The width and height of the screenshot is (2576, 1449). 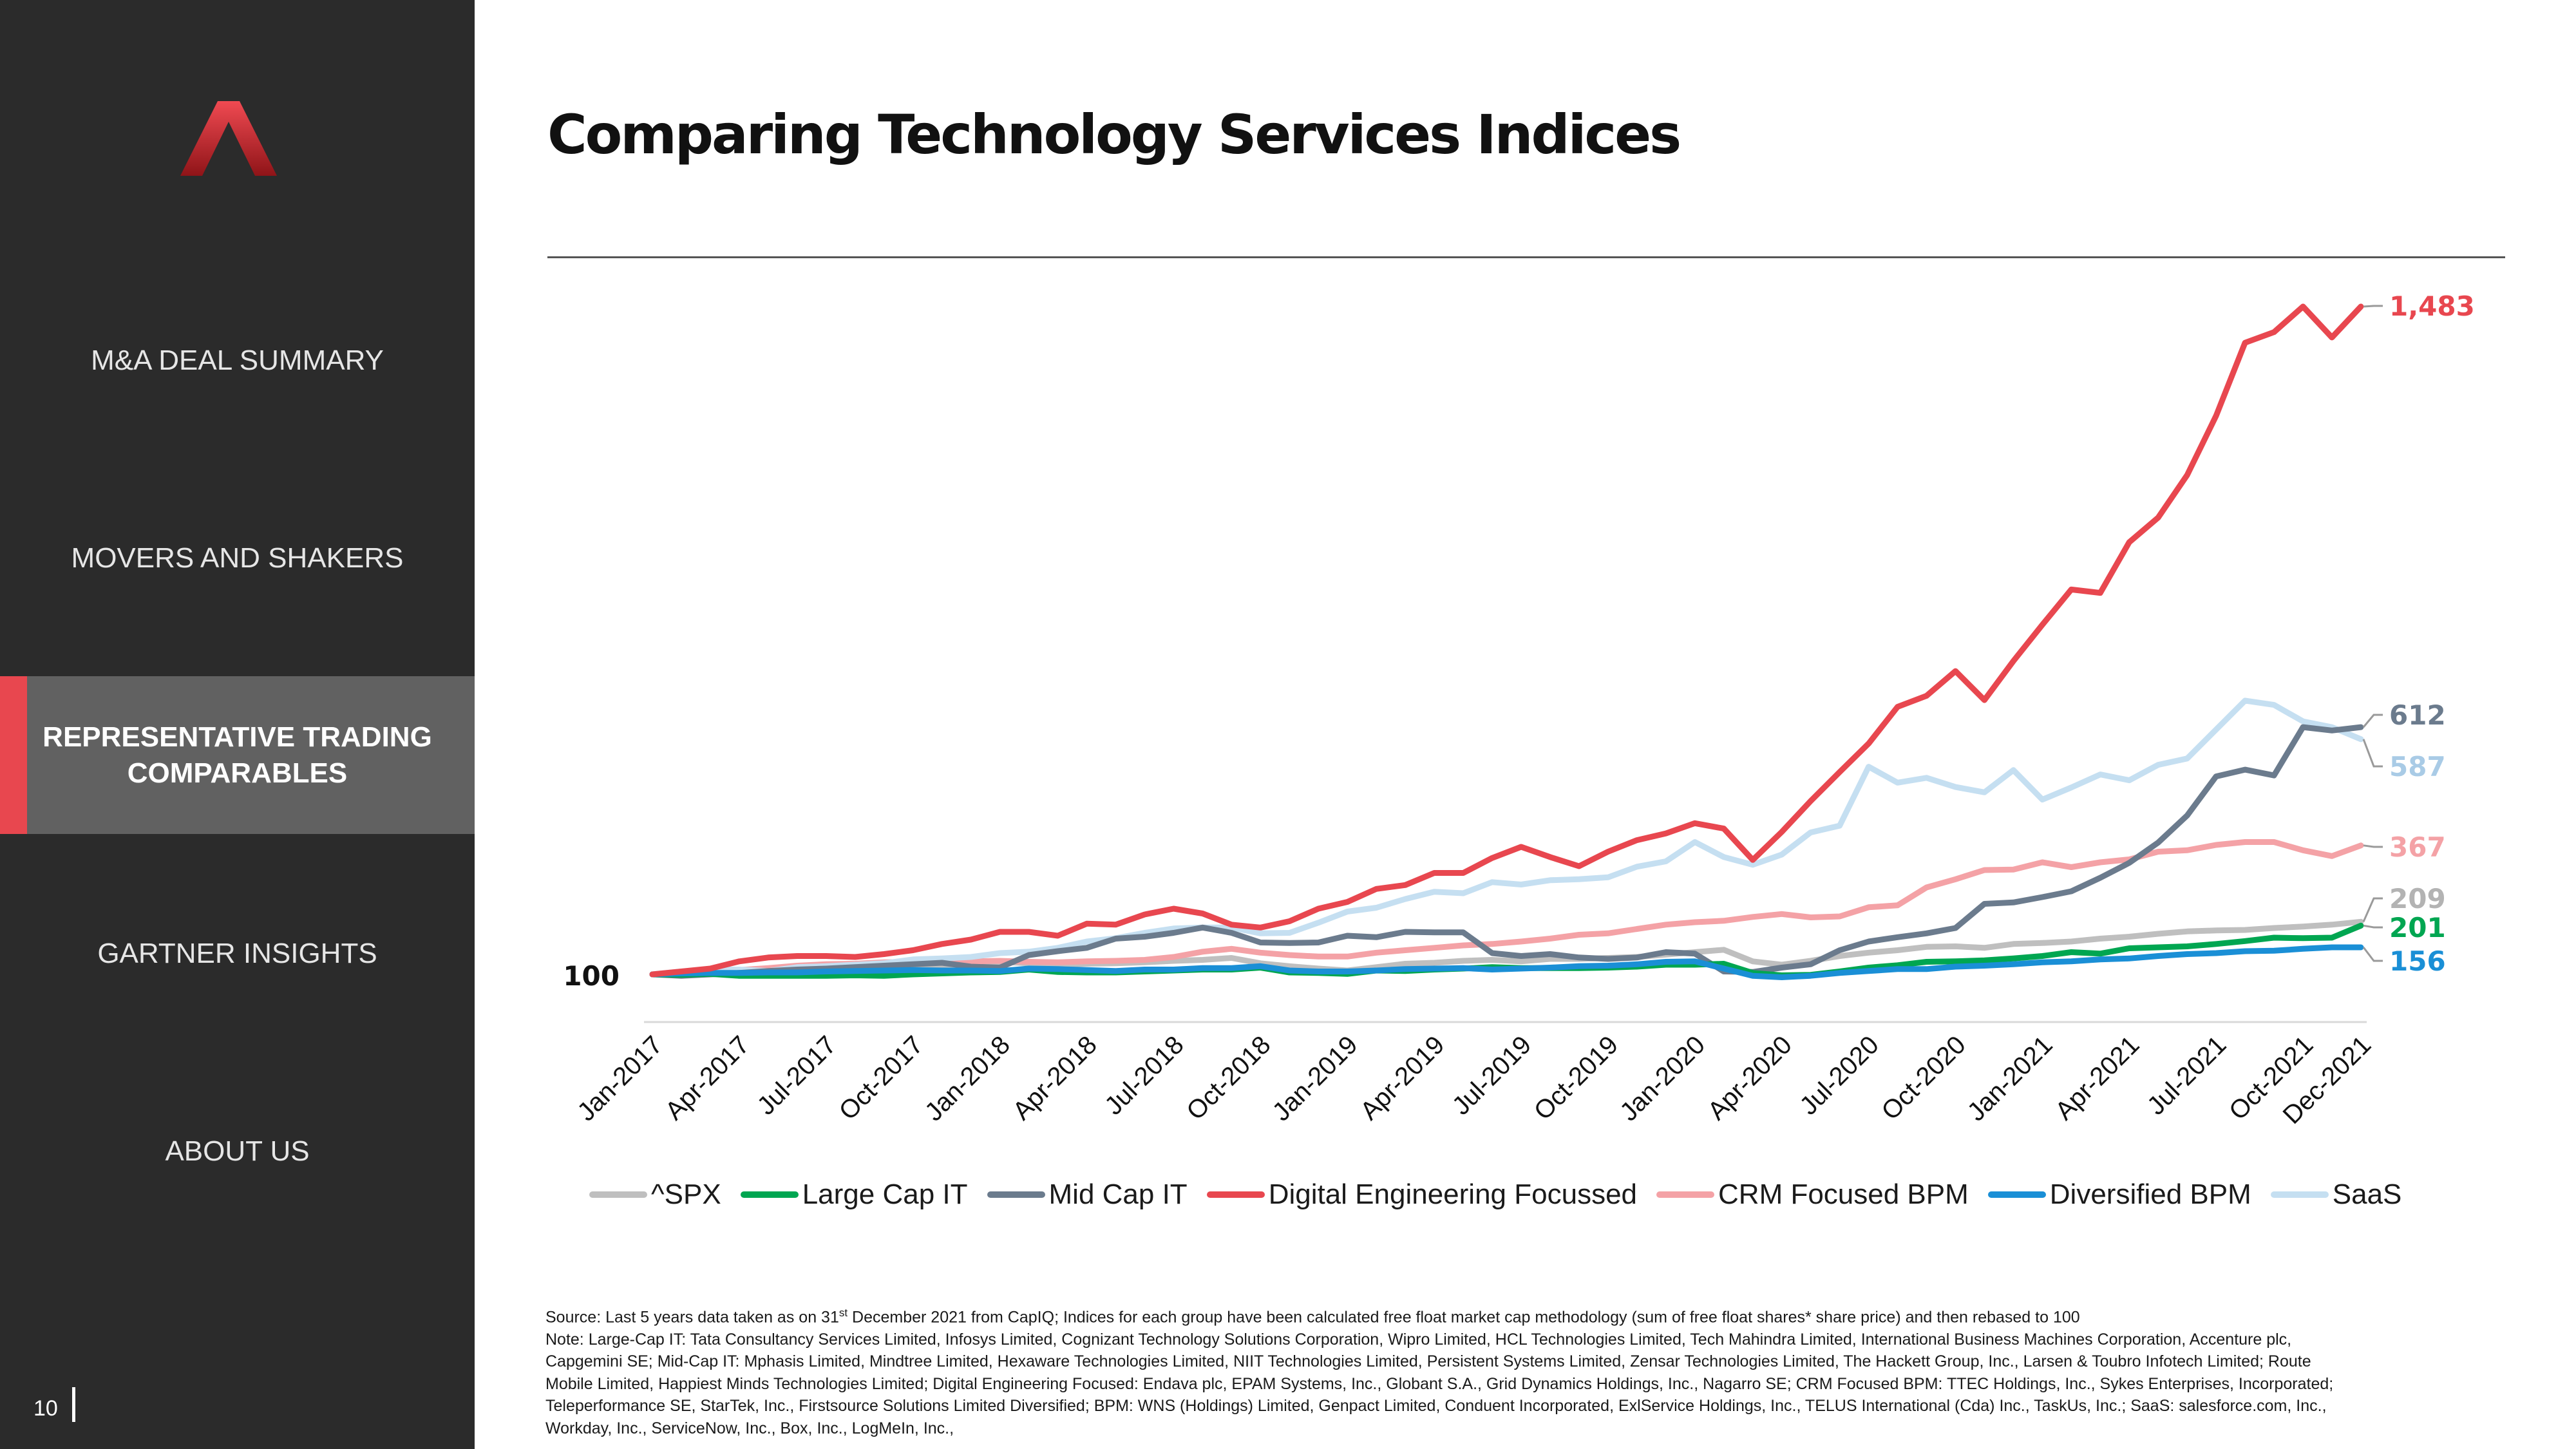 I want to click on x-tick-label: Jan-2018, so click(x=968, y=1078).